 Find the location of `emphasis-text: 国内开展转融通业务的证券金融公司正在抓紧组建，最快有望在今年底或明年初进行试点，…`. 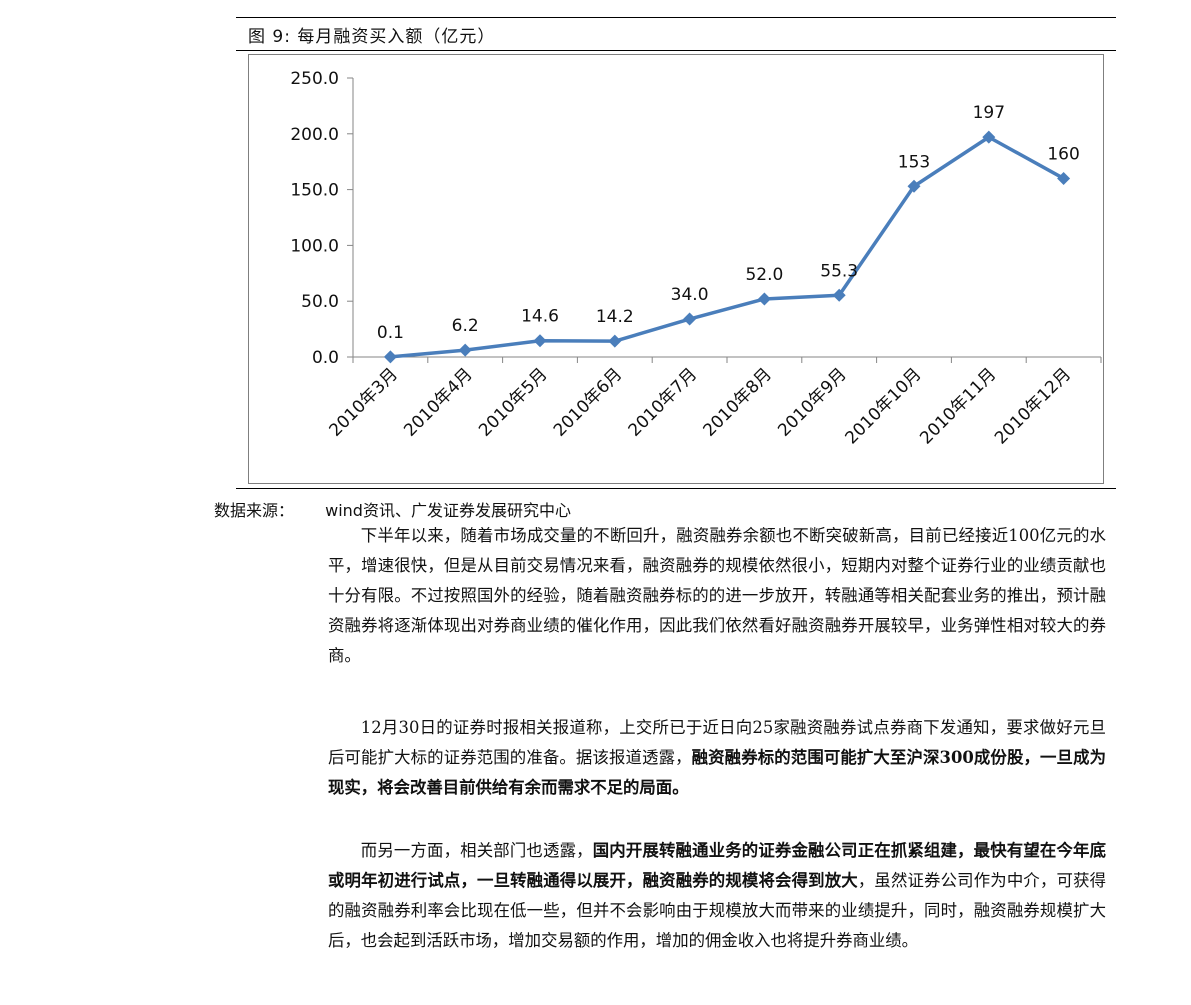

emphasis-text: 国内开展转融通业务的证券金融公司正在抓紧组建，最快有望在今年底或明年初进行试点，… is located at coordinates (717, 865).